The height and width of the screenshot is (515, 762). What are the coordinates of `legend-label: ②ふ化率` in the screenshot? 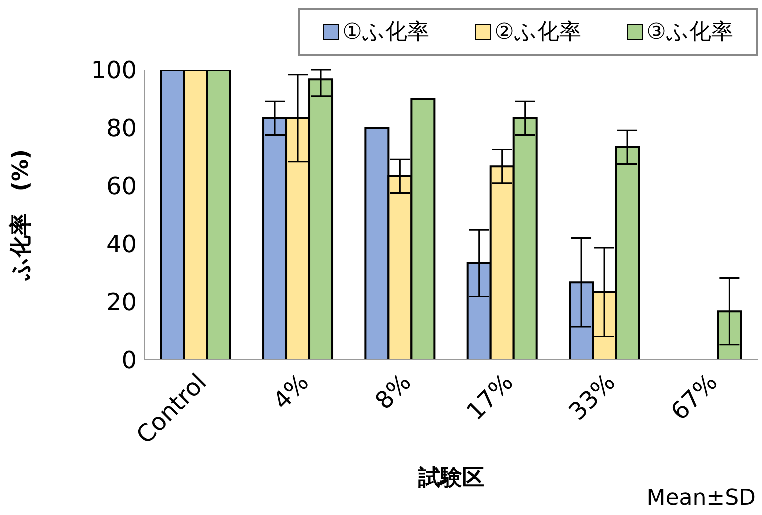 It's located at (538, 33).